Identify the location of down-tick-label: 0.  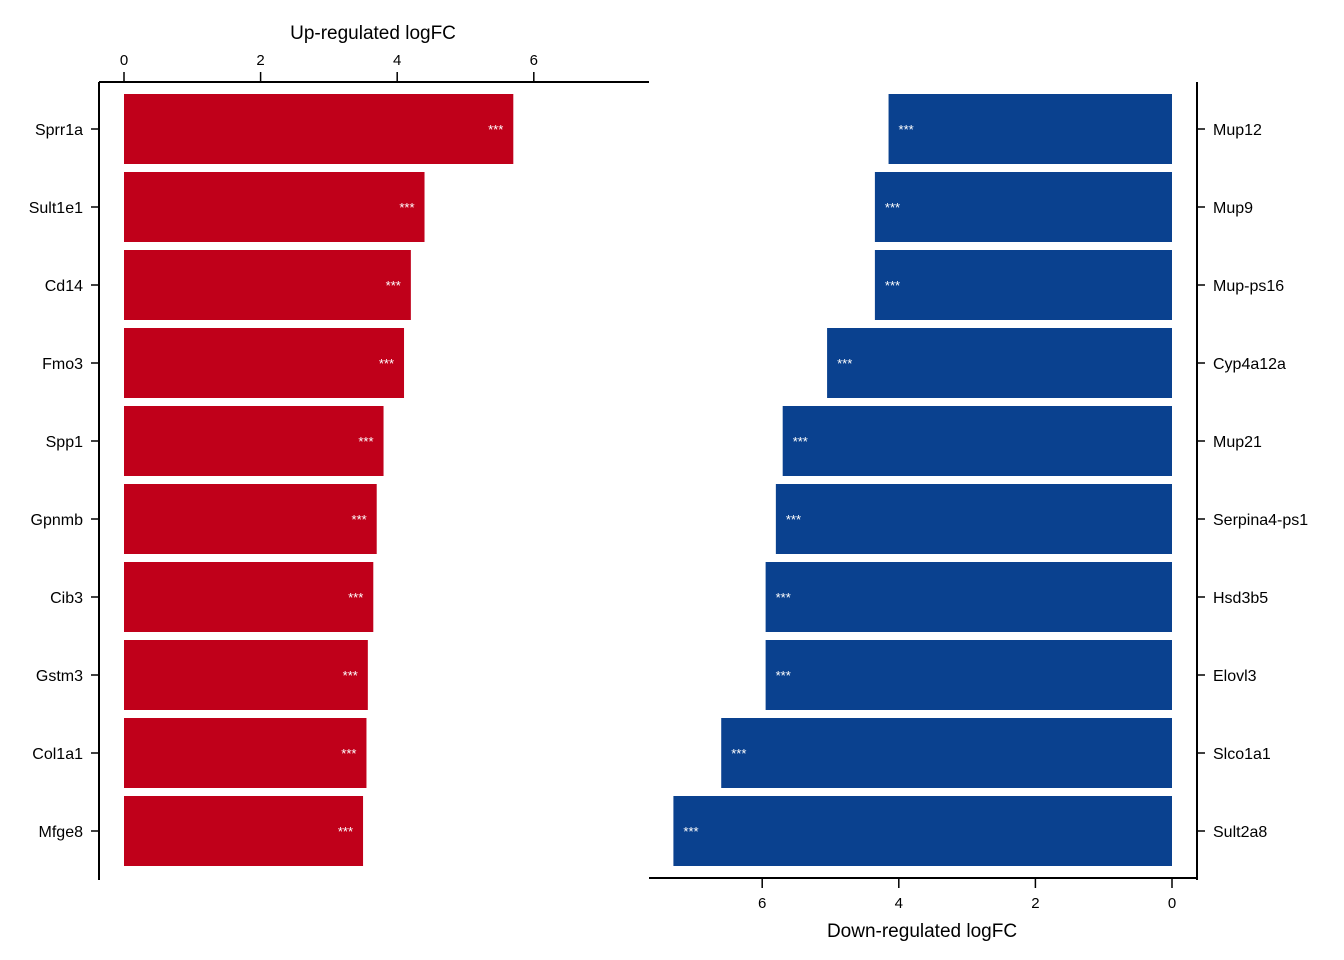
(1172, 903).